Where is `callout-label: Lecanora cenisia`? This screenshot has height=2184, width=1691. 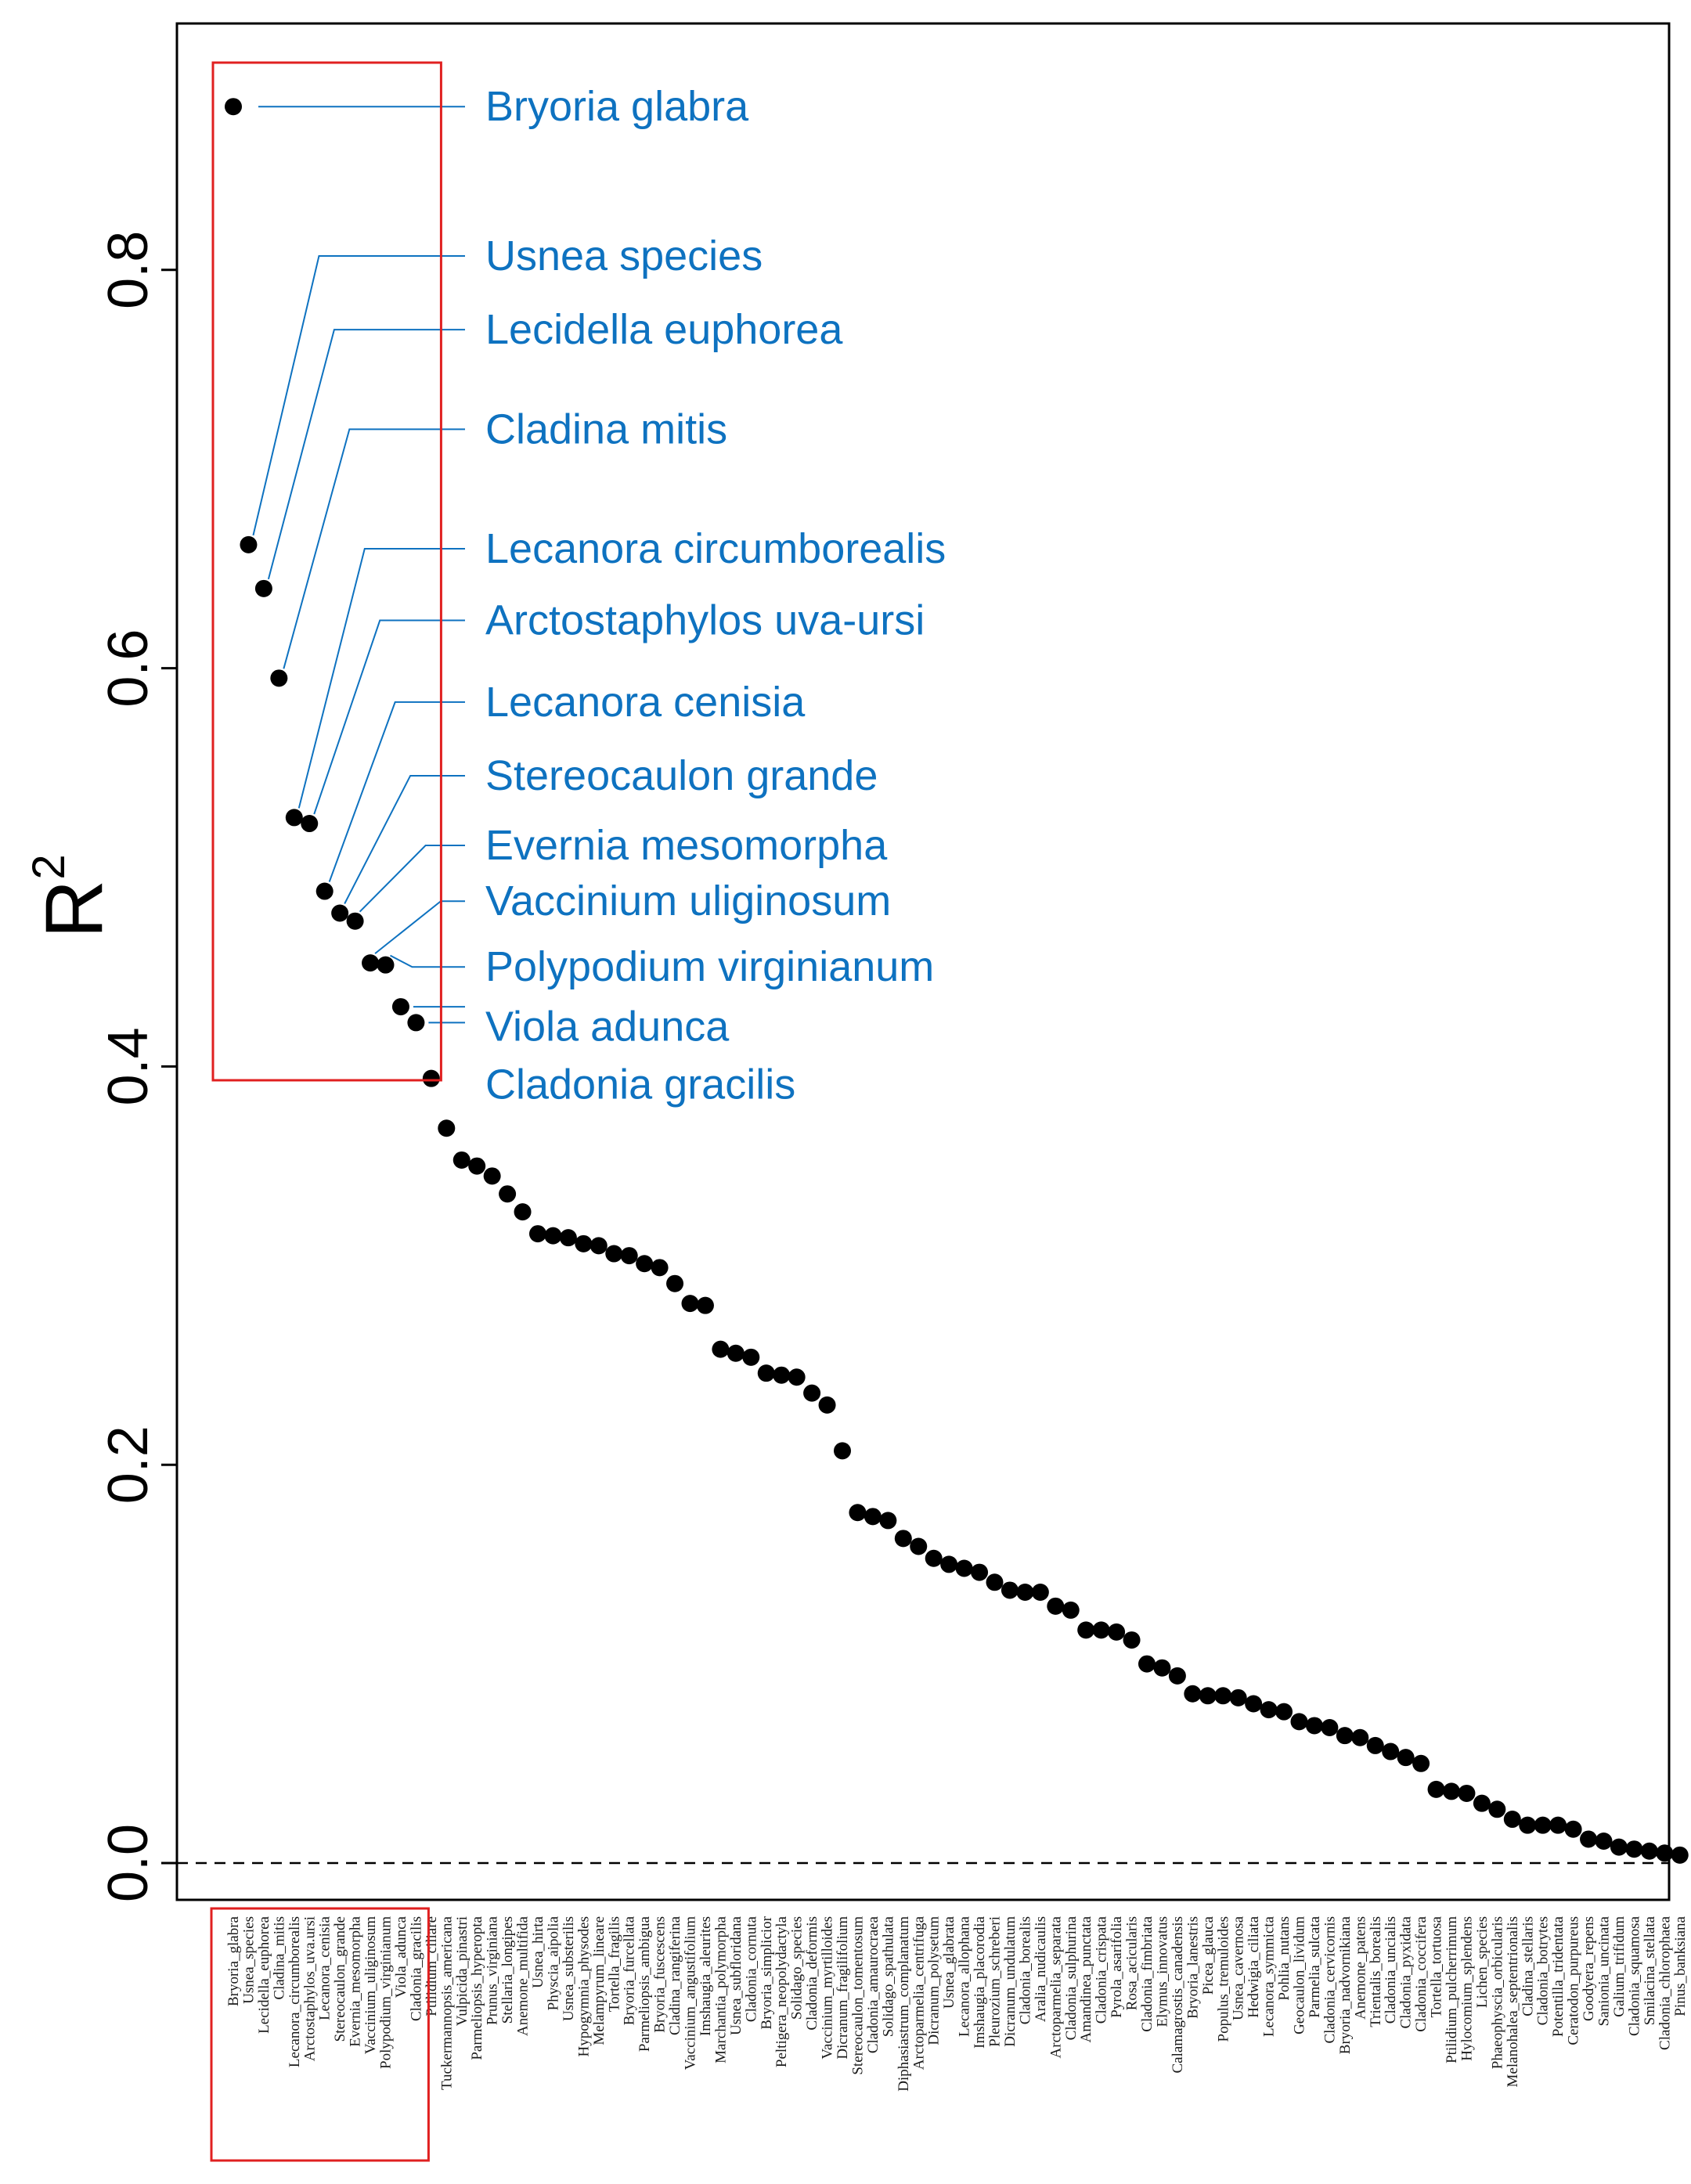 callout-label: Lecanora cenisia is located at coordinates (645, 702).